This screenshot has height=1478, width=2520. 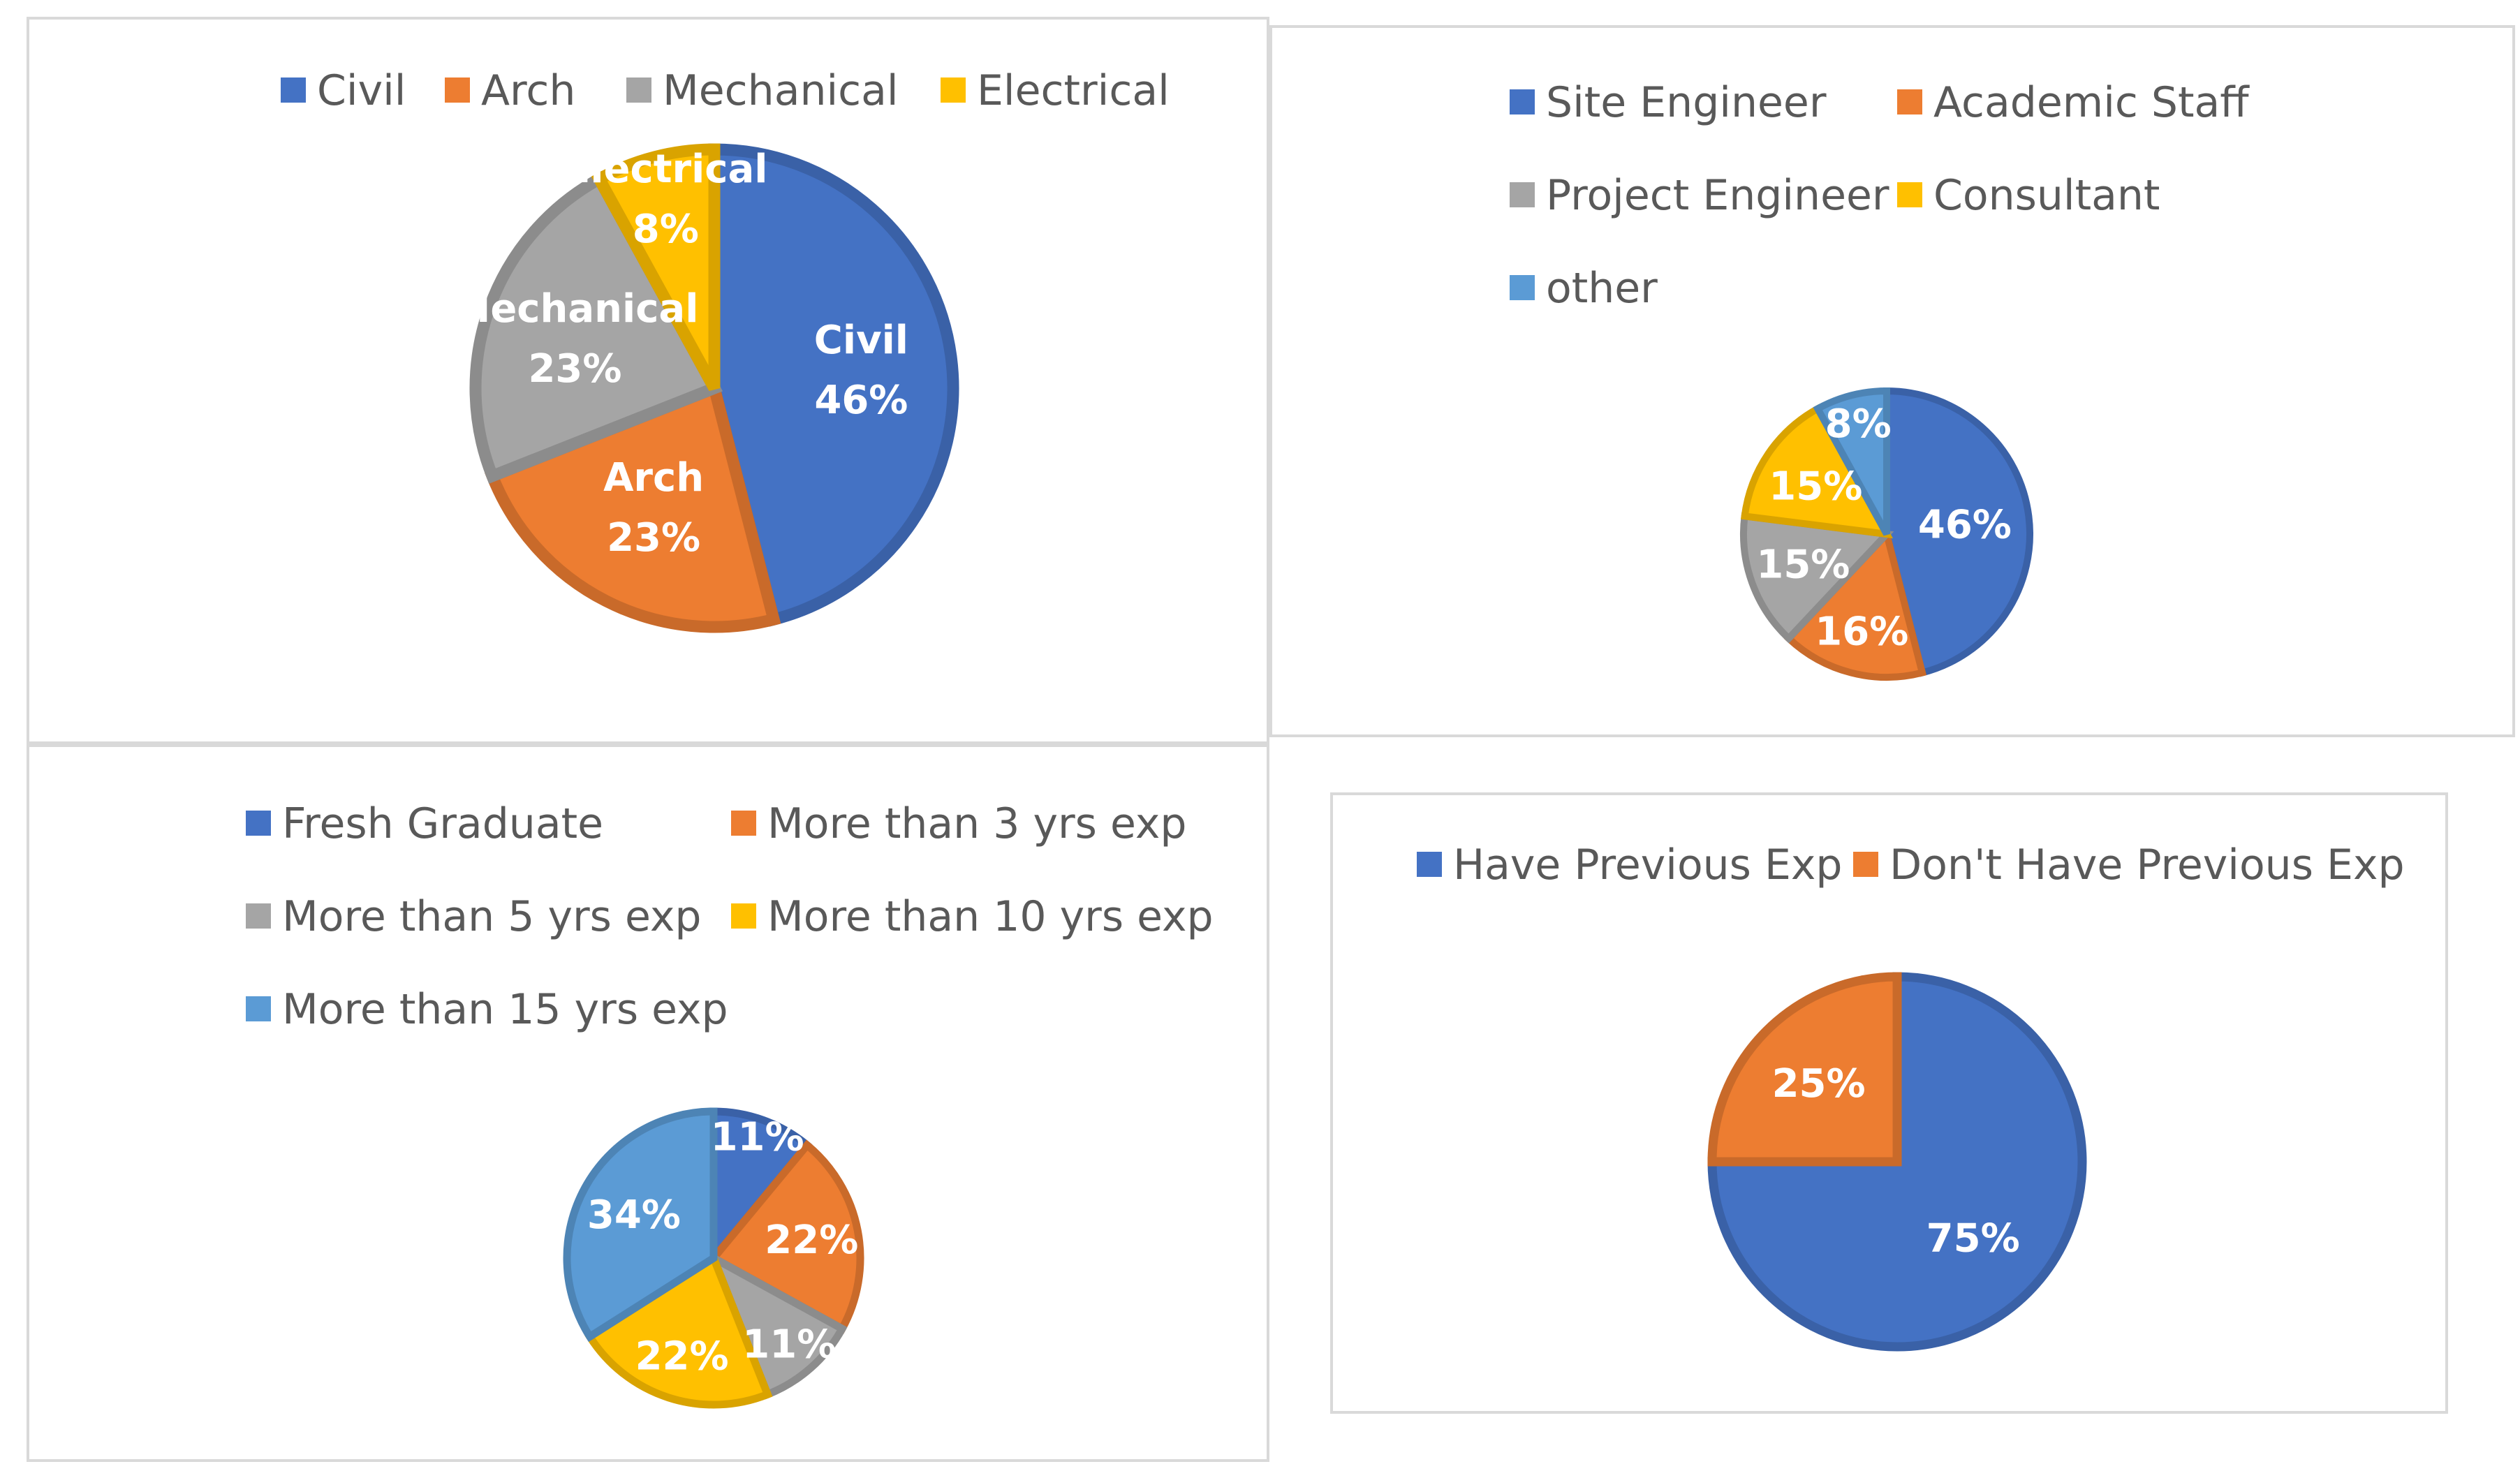 I want to click on legend-item-electrical: Electrical, so click(x=1055, y=90).